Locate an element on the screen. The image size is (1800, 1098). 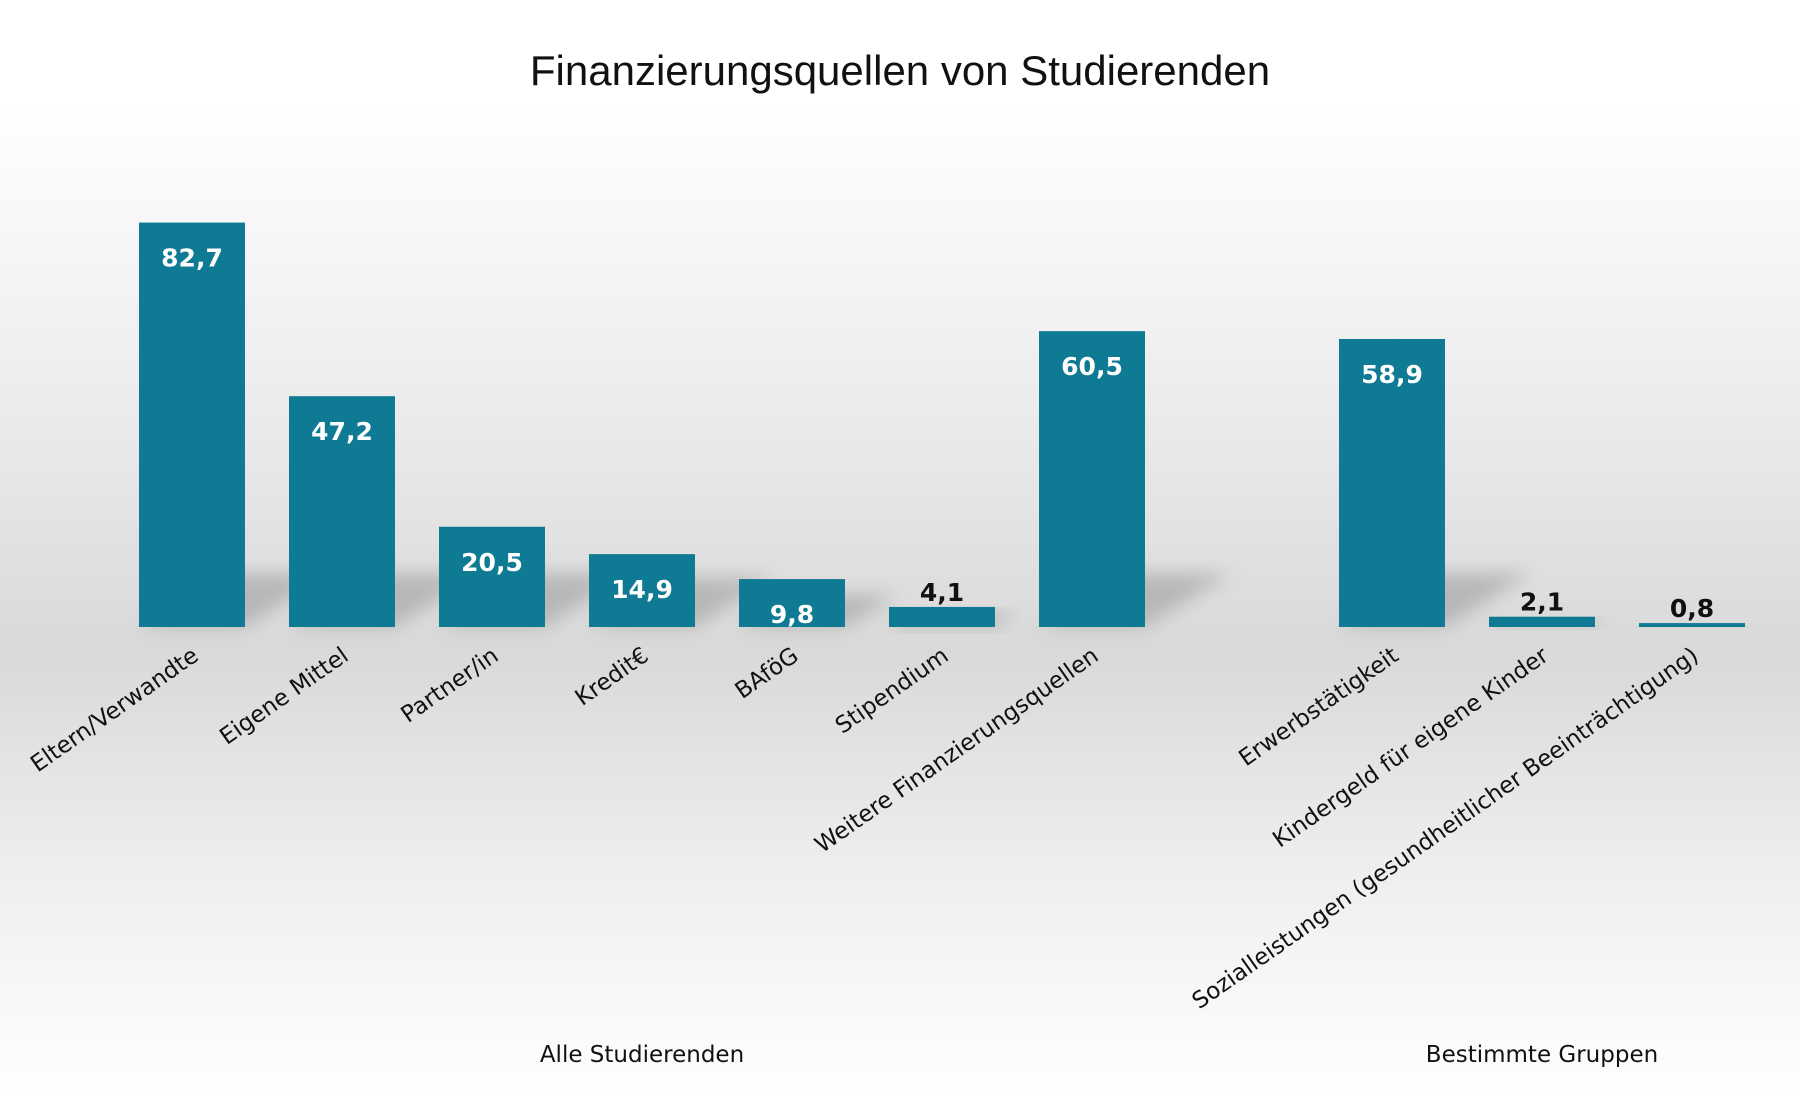
bar-eltern-verwandte is located at coordinates (192, 425).